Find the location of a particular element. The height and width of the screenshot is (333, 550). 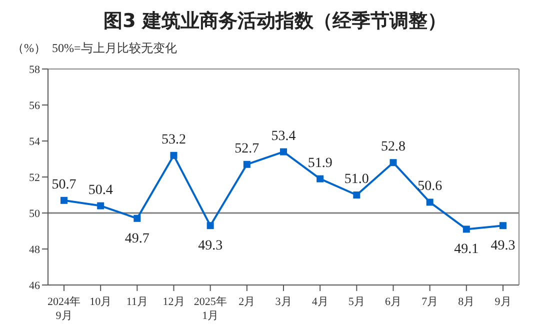

y-tick-label: 58 is located at coordinates (34, 70).